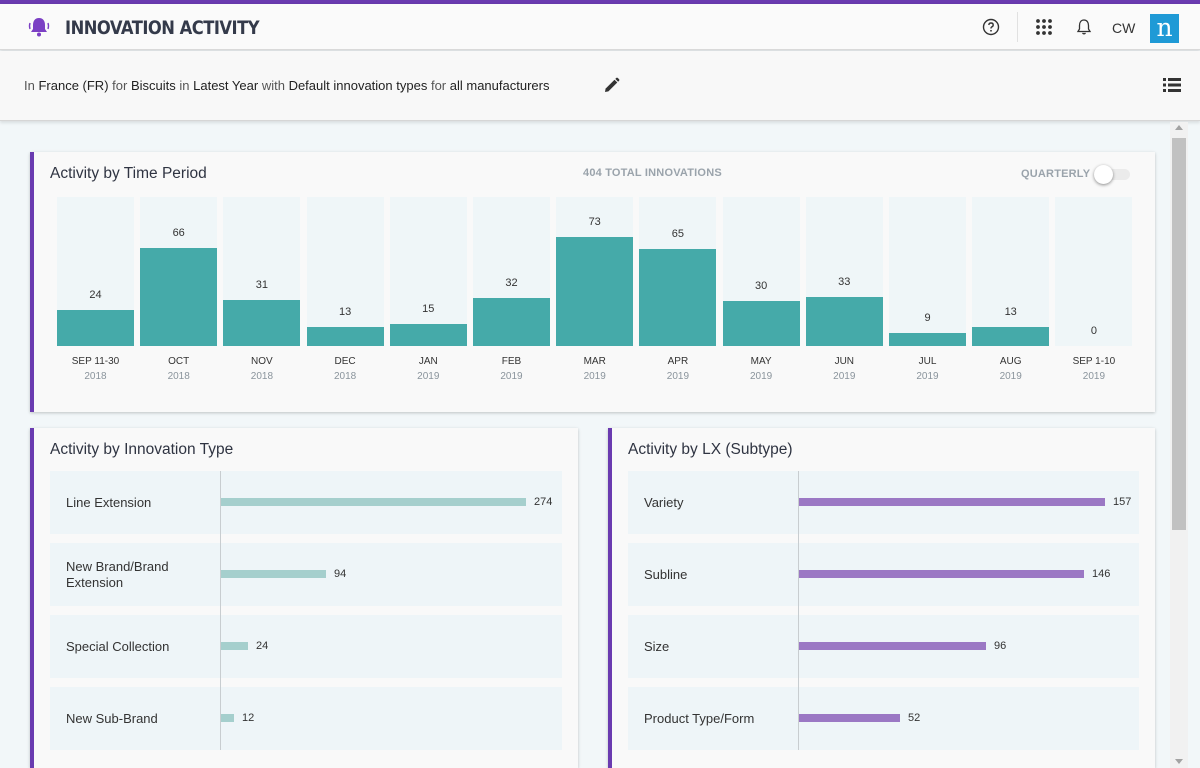  What do you see at coordinates (914, 718) in the screenshot?
I see `bar-value-label: 52` at bounding box center [914, 718].